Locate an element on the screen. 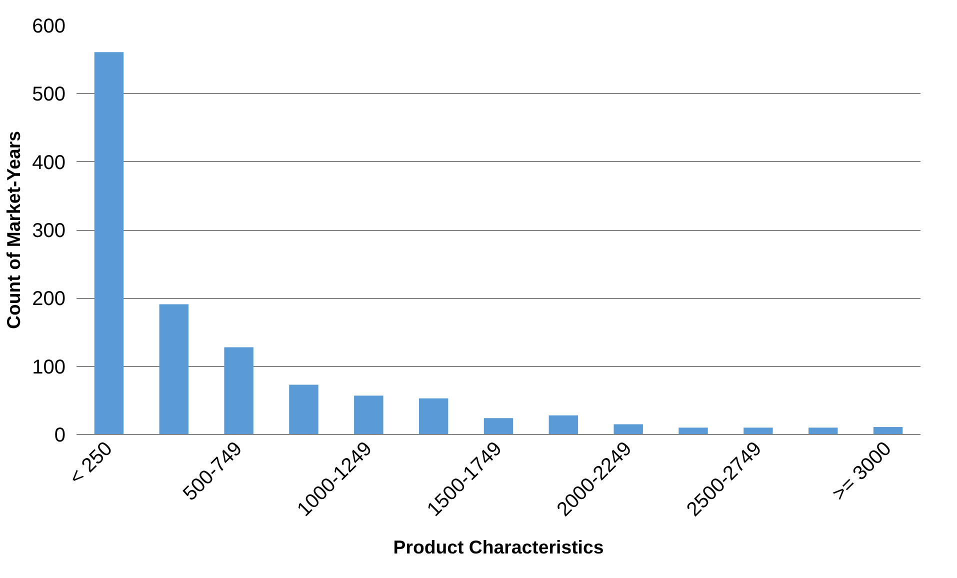 The width and height of the screenshot is (957, 578). y-axis-title: Count of Market-Years is located at coordinates (13, 229).